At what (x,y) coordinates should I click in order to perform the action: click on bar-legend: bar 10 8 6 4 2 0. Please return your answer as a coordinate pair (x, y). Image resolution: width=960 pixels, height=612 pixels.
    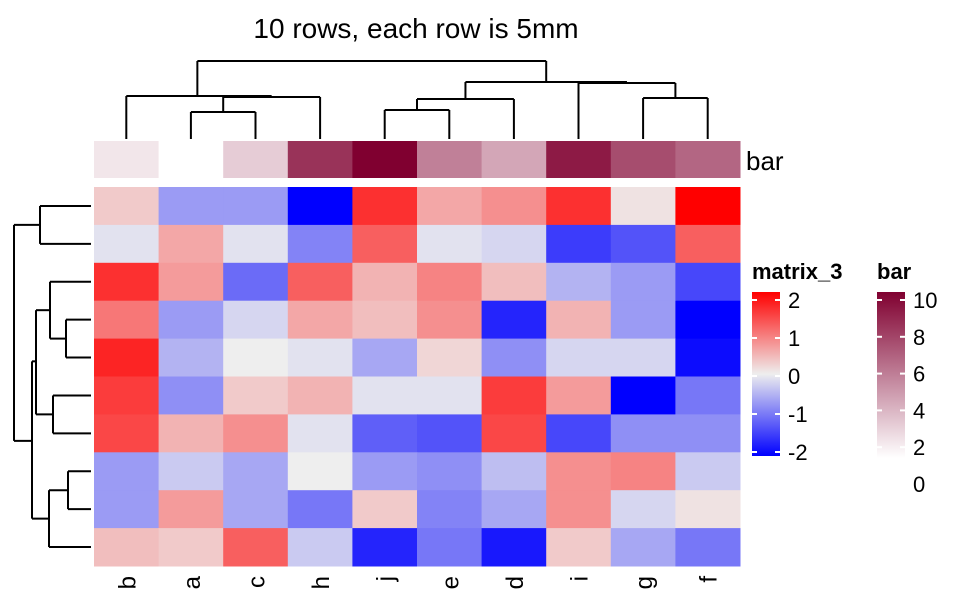
    Looking at the image, I should click on (907, 378).